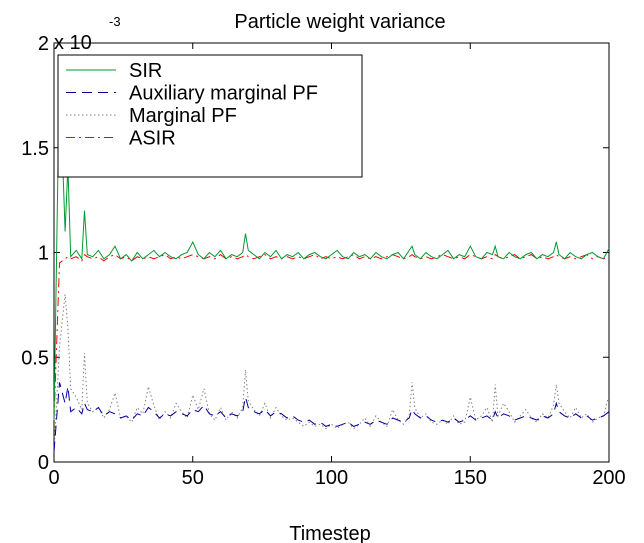 The image size is (644, 543). I want to click on x-axis-label: Timestep, so click(330, 533).